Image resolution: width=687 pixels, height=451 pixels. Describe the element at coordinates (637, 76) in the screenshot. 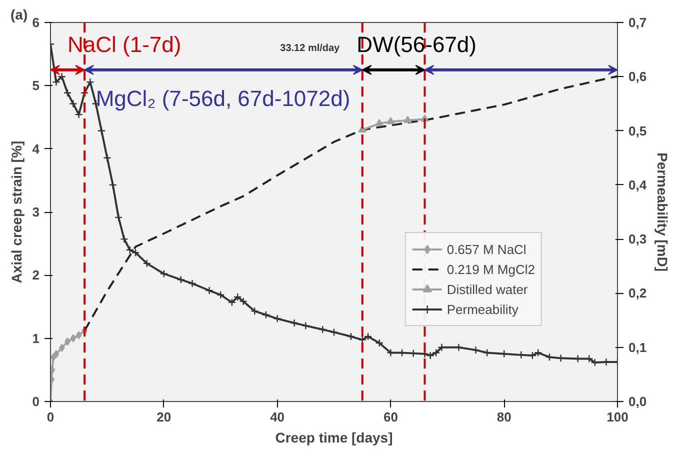

I see `y2-tick-label: 0,6` at that location.